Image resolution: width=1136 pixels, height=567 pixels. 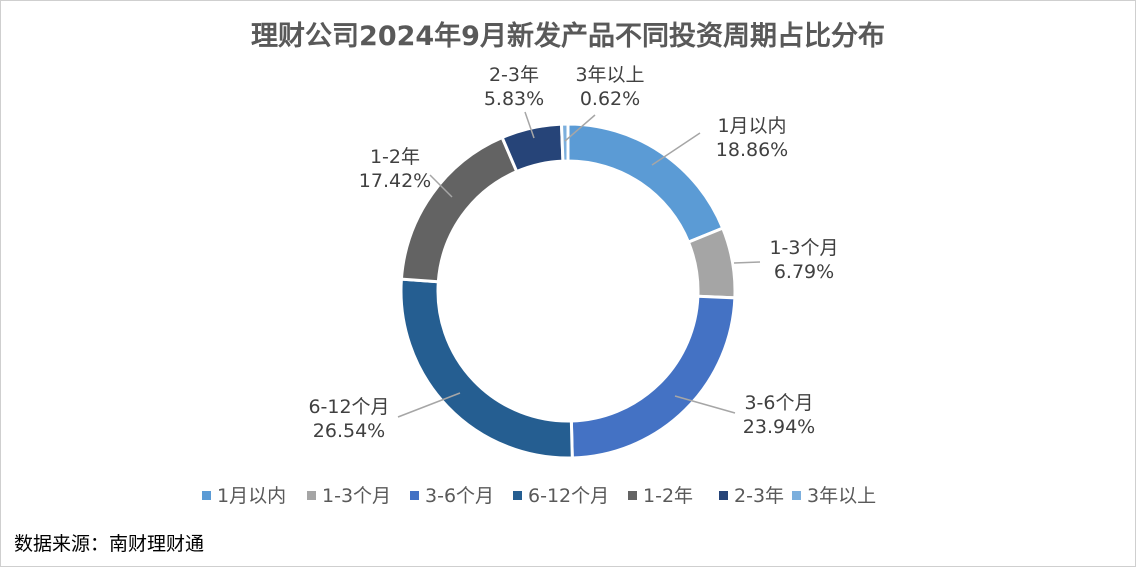 What do you see at coordinates (568, 36) in the screenshot?
I see `chart-title: 理财公司2024年9月新发产品不同投资周期占比分布` at bounding box center [568, 36].